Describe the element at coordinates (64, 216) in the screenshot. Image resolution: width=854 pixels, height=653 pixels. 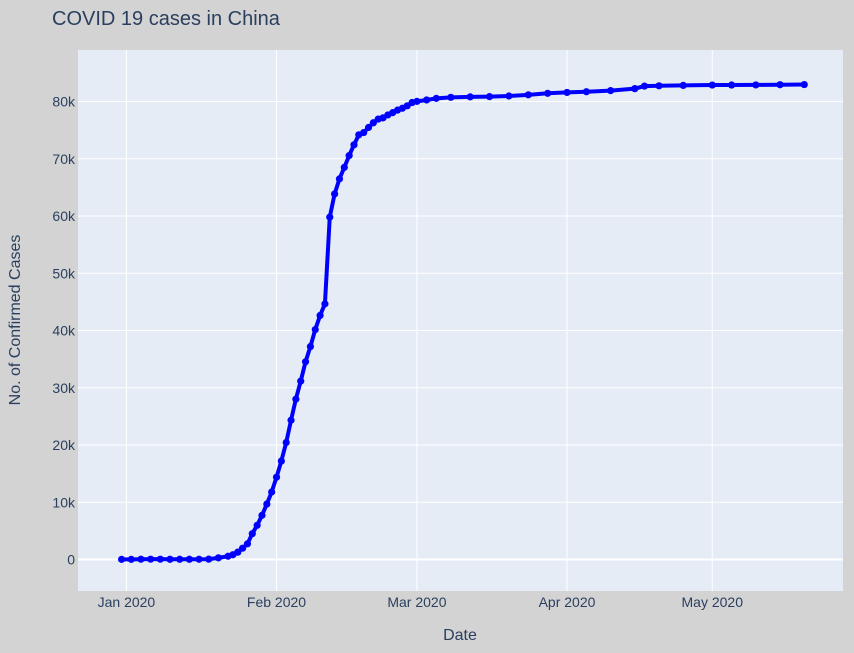
I see `y-tick-label: 60k` at that location.